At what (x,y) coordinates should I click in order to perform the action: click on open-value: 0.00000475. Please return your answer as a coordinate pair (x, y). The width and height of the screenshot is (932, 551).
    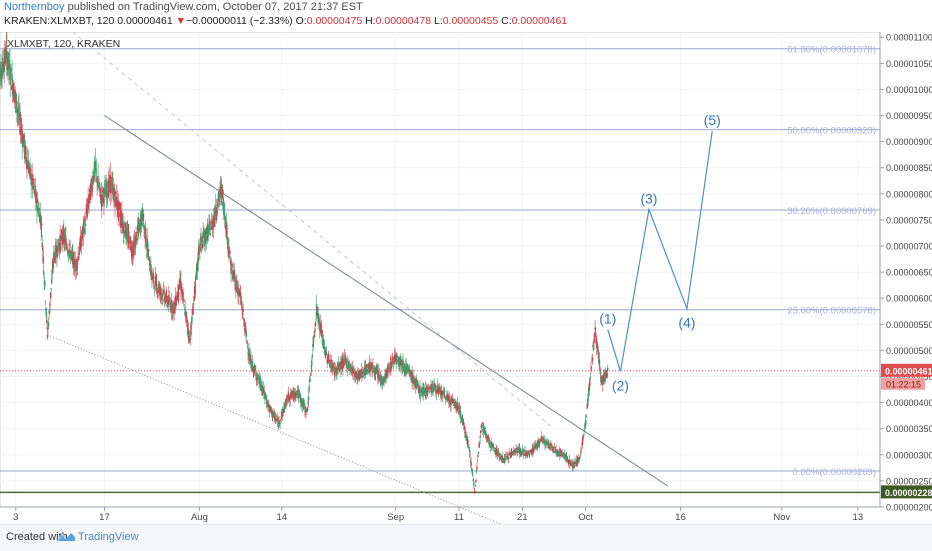
    Looking at the image, I should click on (334, 21).